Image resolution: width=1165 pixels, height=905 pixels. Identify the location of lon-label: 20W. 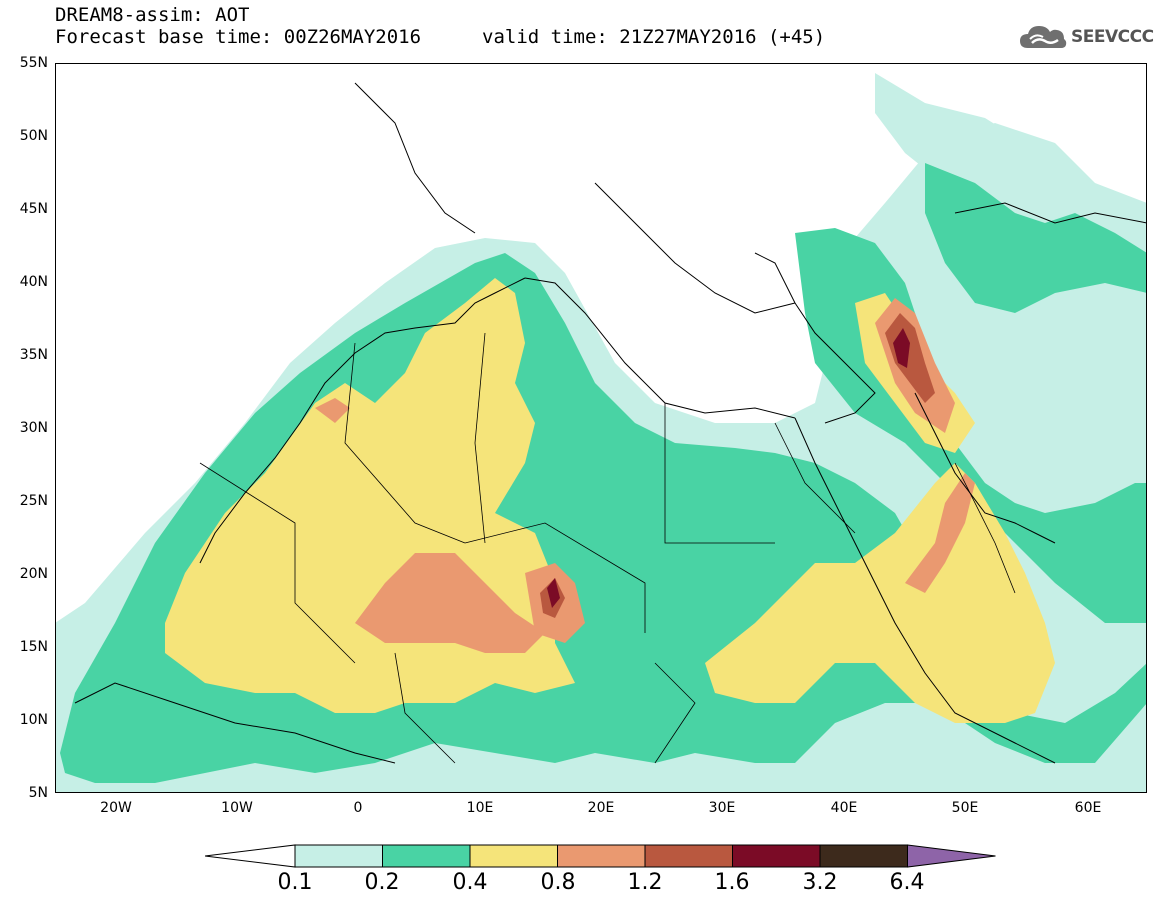
(116, 808).